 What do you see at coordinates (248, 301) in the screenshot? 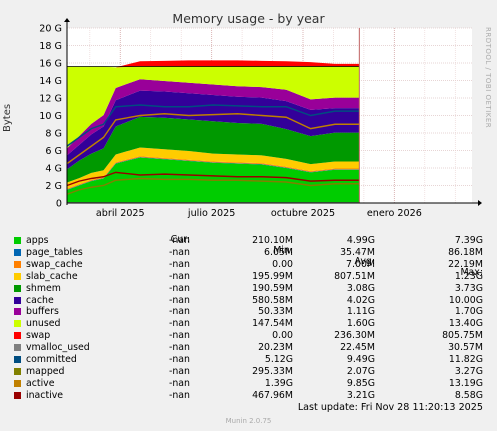
I see `legend-row: cache -nan 580.58M 4.02G 10.00G` at bounding box center [248, 301].